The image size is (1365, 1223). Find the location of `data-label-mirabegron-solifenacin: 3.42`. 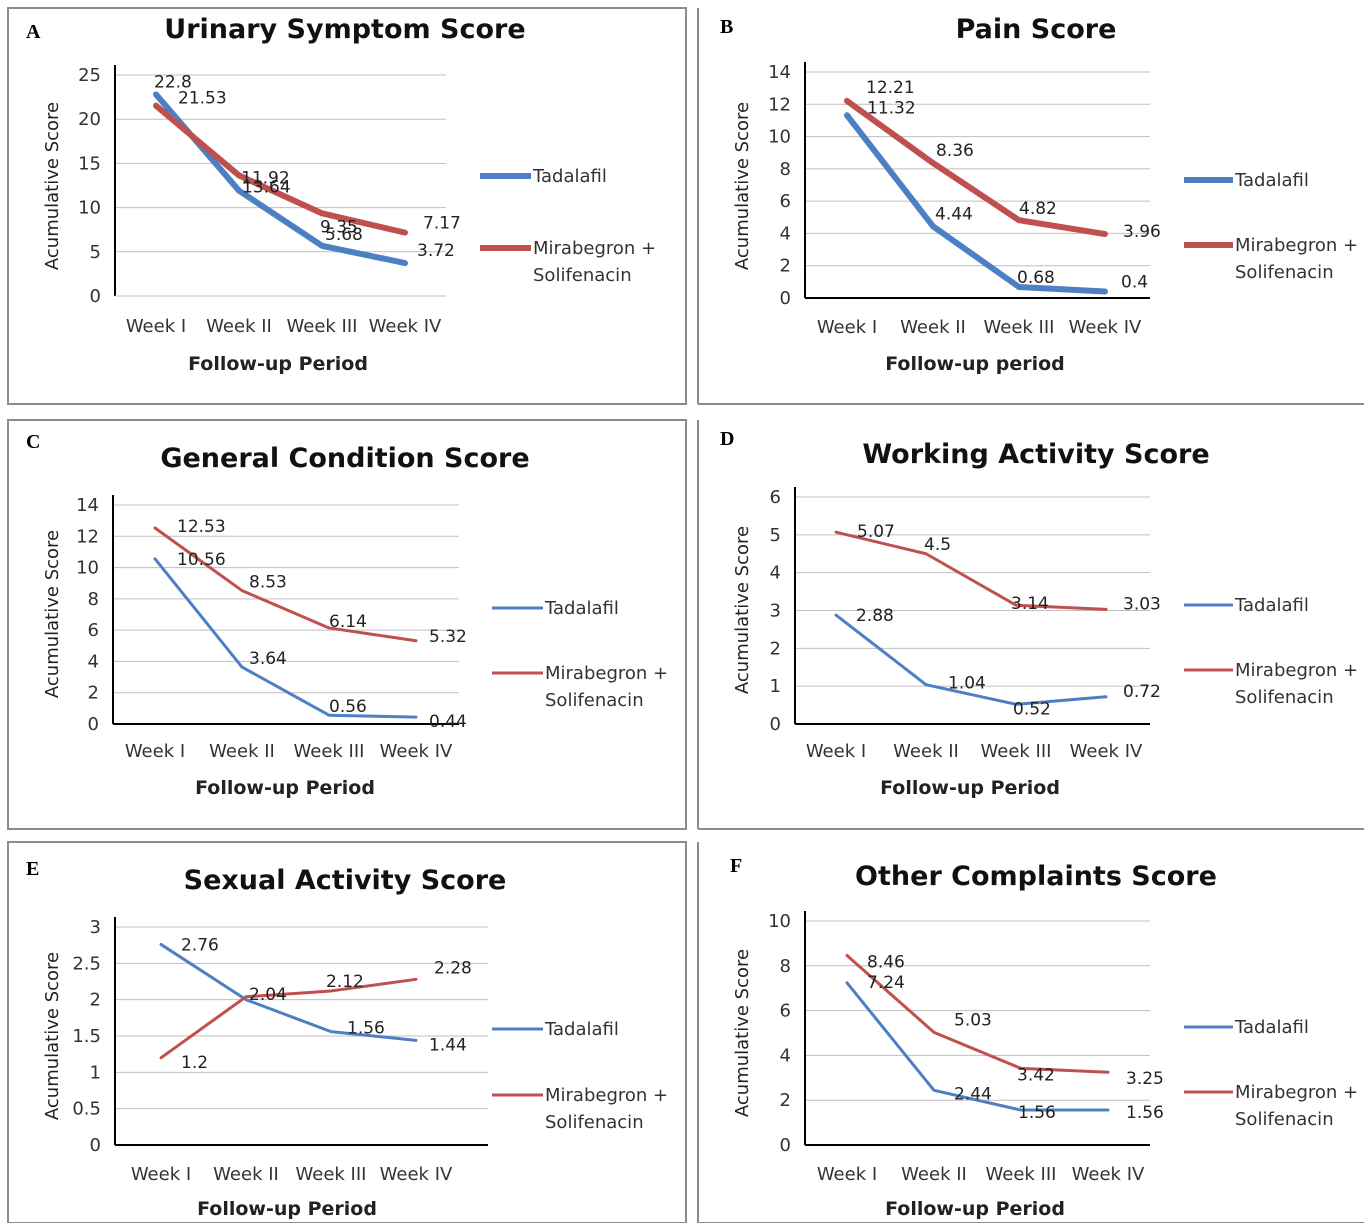

data-label-mirabegron-solifenacin: 3.42 is located at coordinates (1036, 1075).